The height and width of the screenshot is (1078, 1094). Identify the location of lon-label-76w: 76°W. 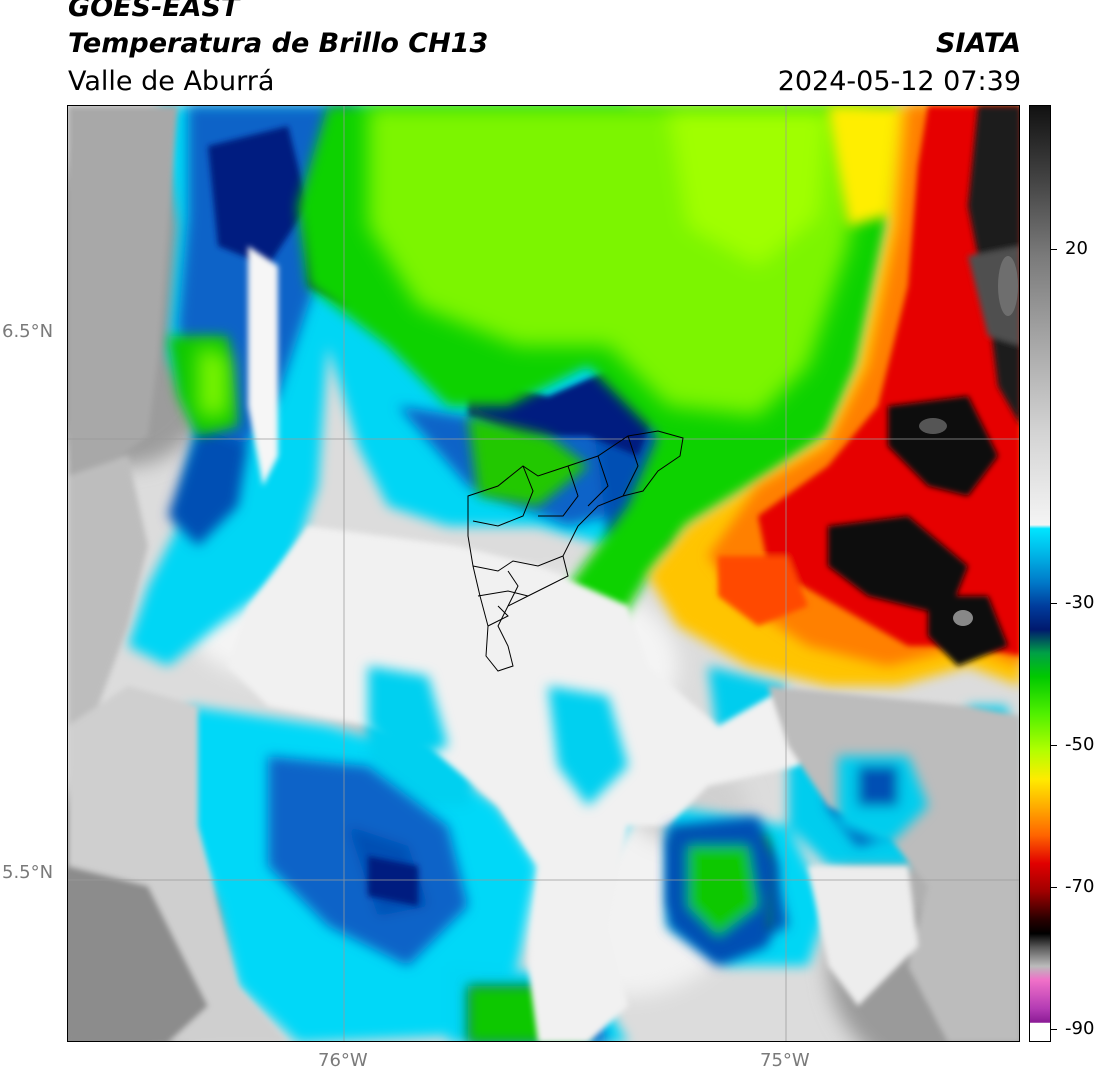
(343, 1060).